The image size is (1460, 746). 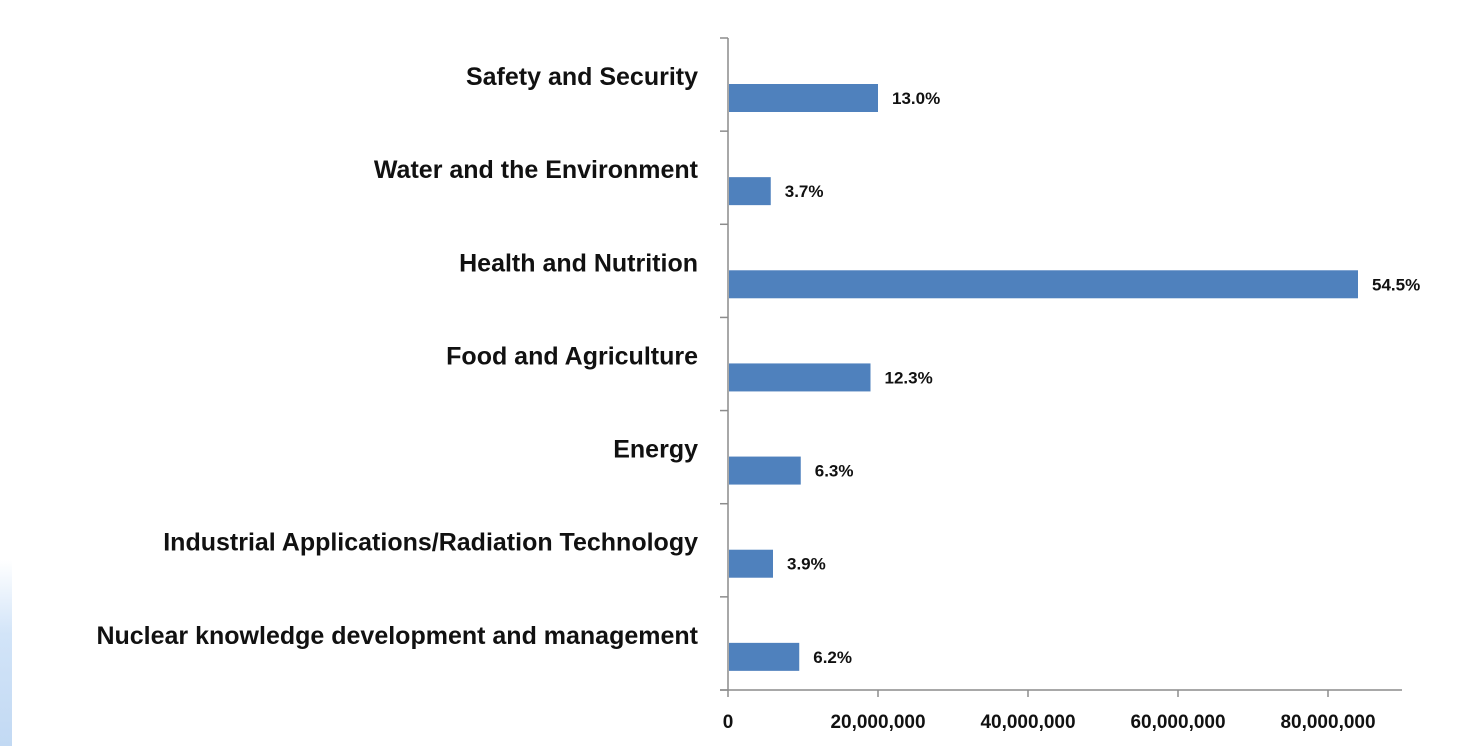 What do you see at coordinates (916, 98) in the screenshot?
I see `data-label: 13.0%` at bounding box center [916, 98].